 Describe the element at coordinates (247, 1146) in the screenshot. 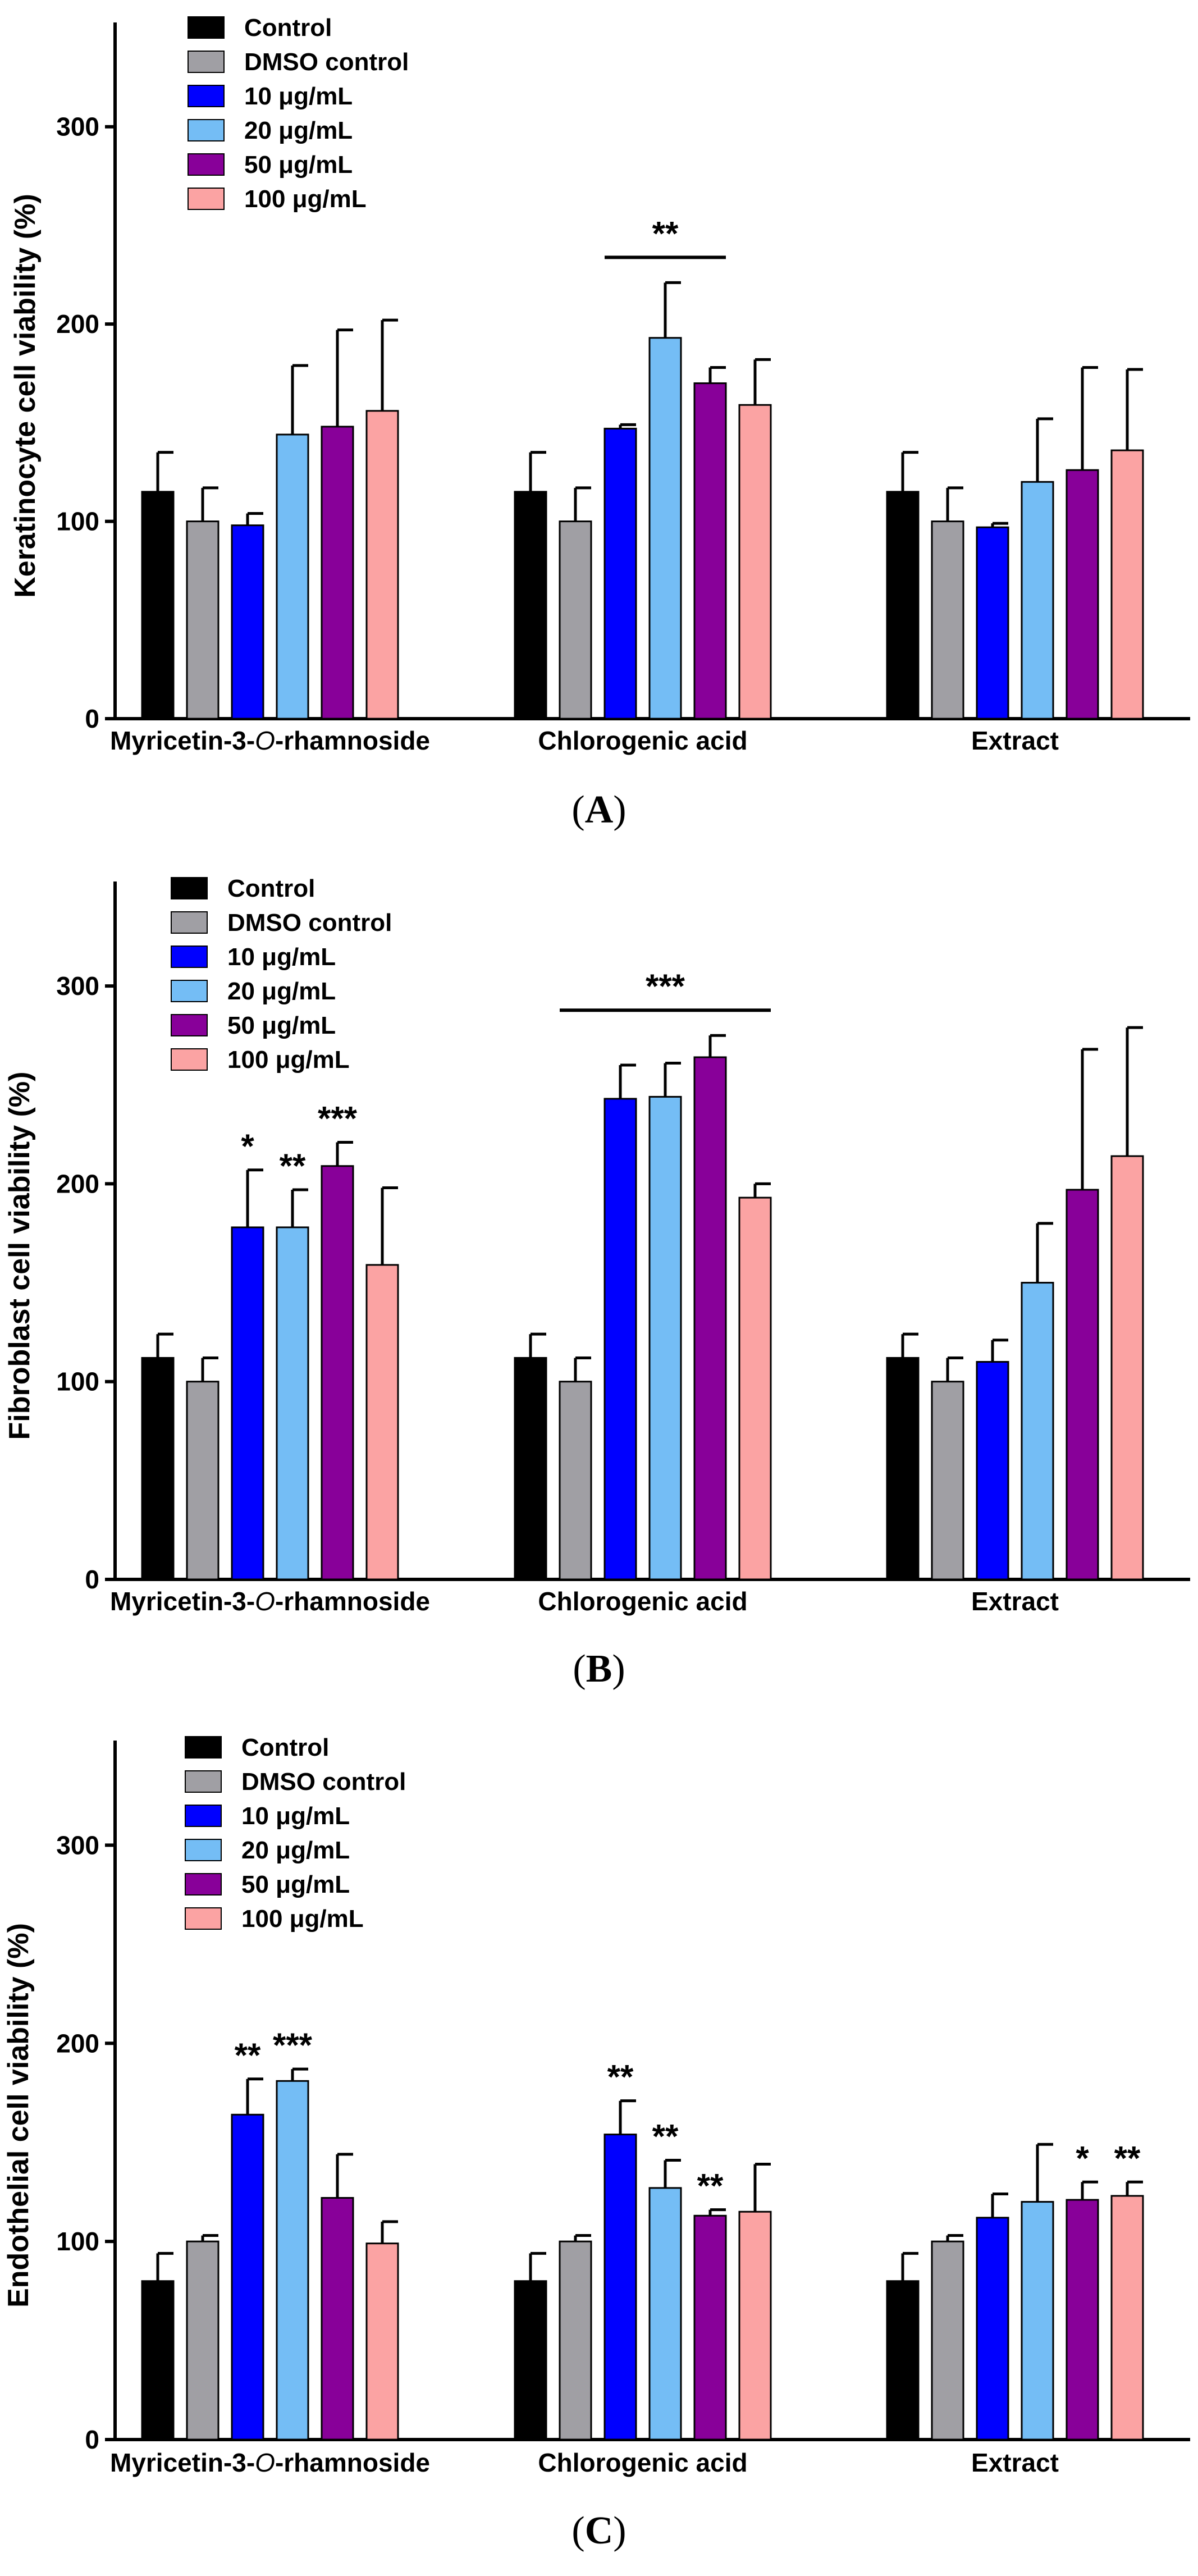

I see `significance-marker: *` at that location.